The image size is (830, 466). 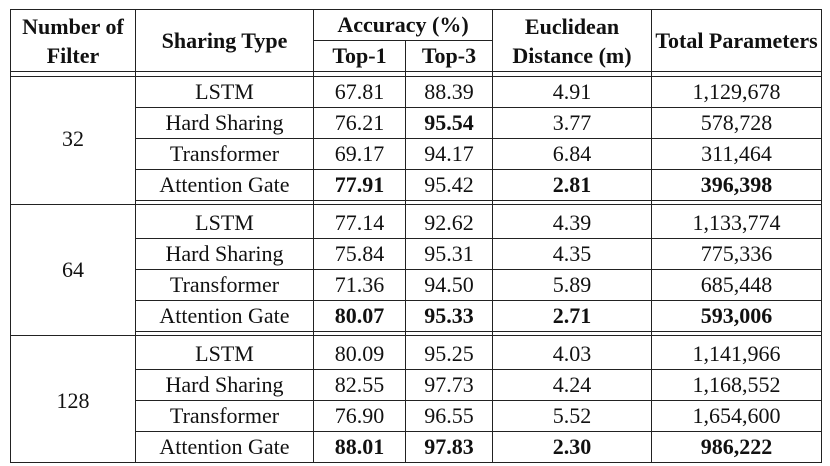 I want to click on distance-cell: 4.91, so click(x=572, y=92).